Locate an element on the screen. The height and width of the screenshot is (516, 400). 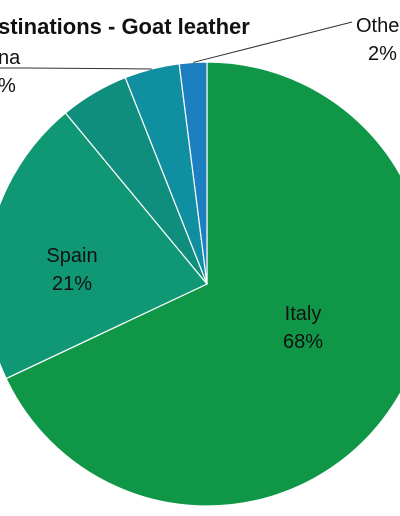
slice-category-label: Spain is located at coordinates (71, 256).